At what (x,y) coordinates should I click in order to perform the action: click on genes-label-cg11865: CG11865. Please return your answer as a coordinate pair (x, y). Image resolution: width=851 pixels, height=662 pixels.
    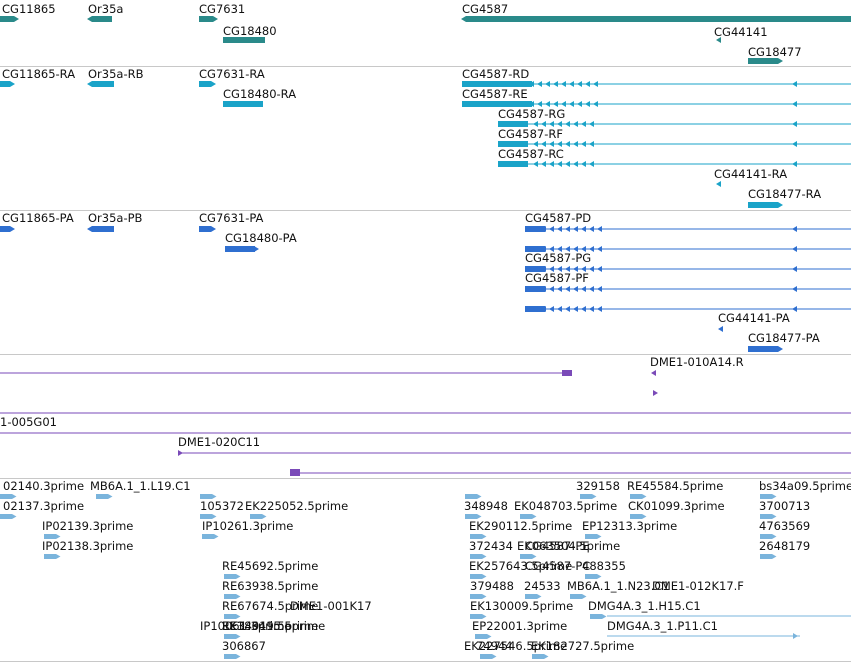
    Looking at the image, I should click on (29, 9).